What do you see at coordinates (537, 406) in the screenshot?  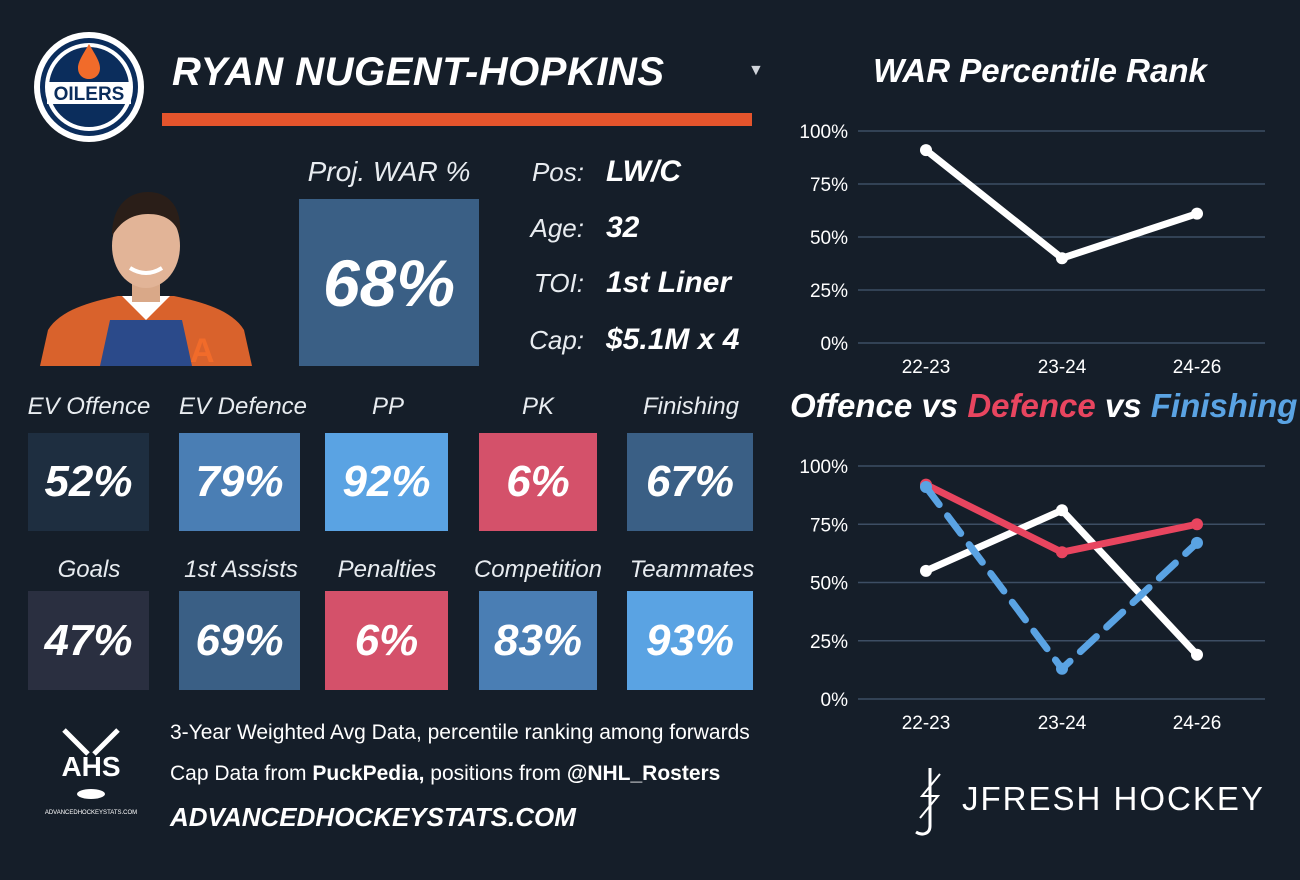 I see `pk-label: PK` at bounding box center [537, 406].